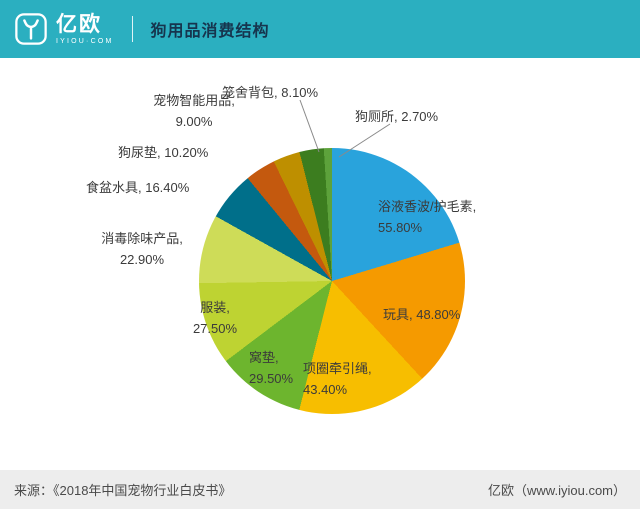  What do you see at coordinates (138, 187) in the screenshot?
I see `slice-label-bowls: 食盆水具, 16.40%` at bounding box center [138, 187].